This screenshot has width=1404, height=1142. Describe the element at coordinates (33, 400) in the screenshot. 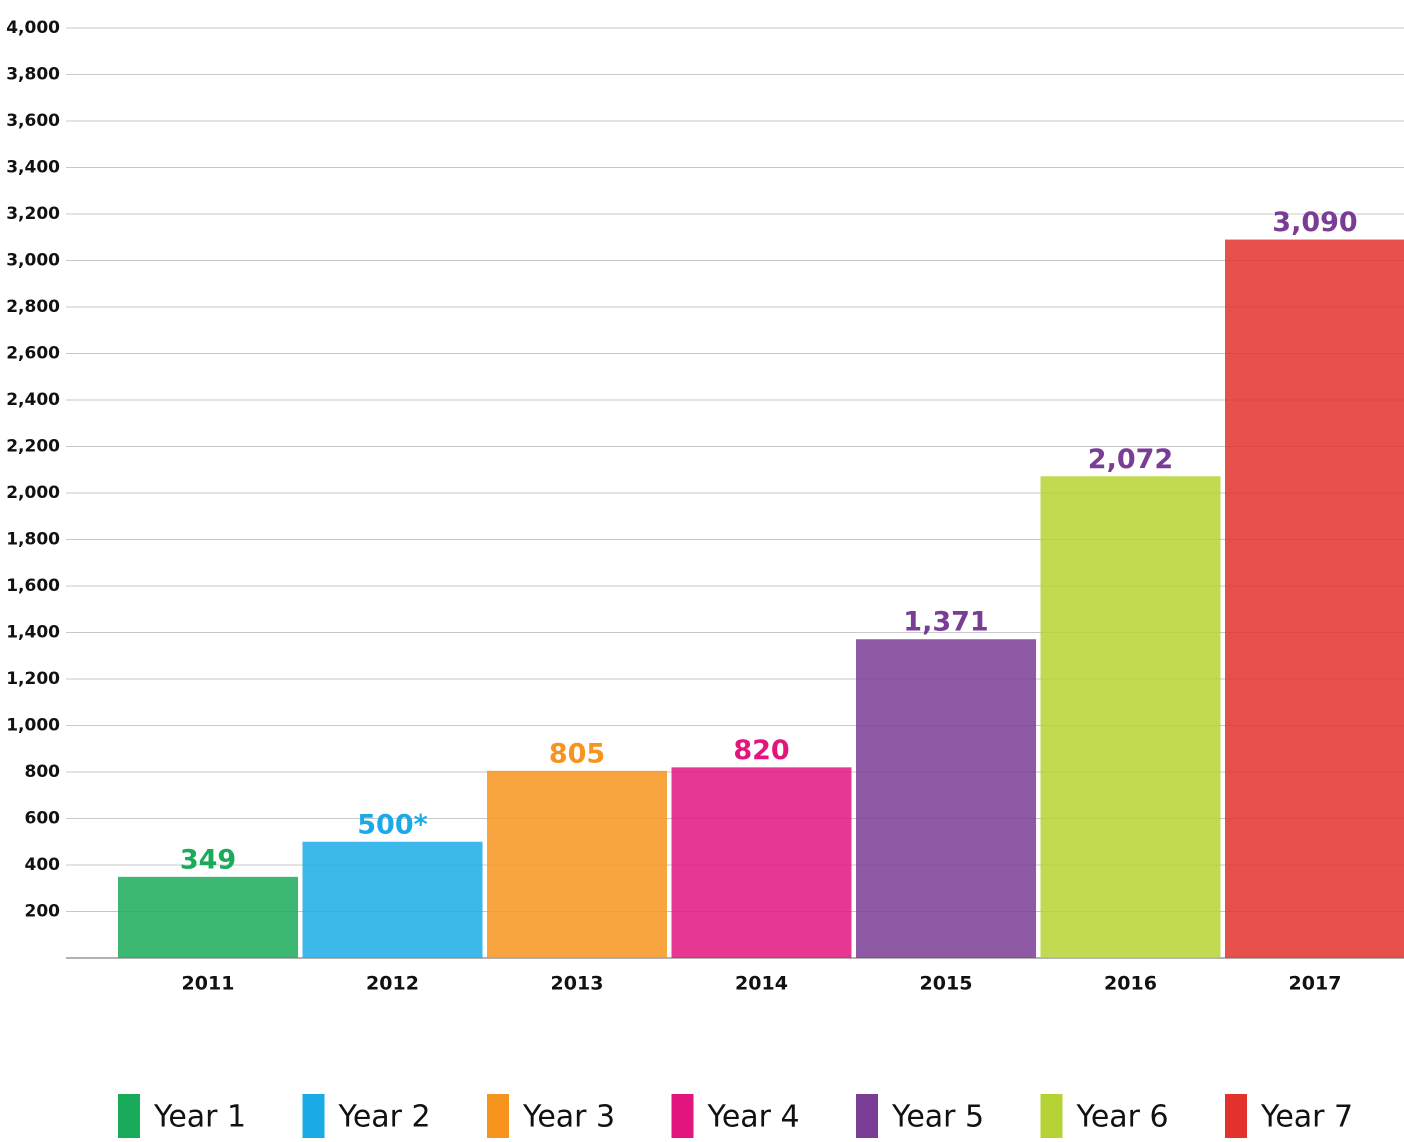

I see `y-tick-label: 2,400` at that location.